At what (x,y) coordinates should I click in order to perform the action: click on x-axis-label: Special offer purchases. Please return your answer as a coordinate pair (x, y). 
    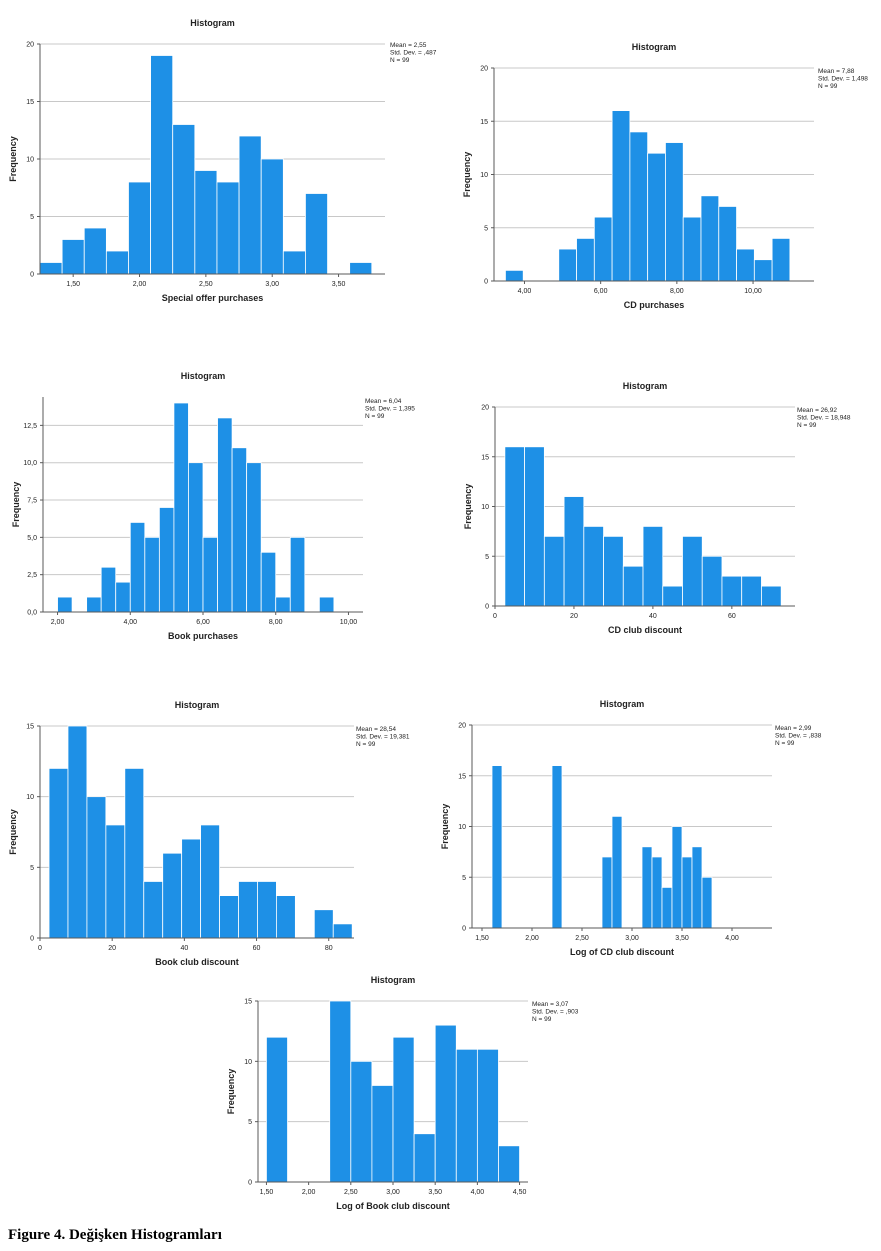
    Looking at the image, I should click on (213, 298).